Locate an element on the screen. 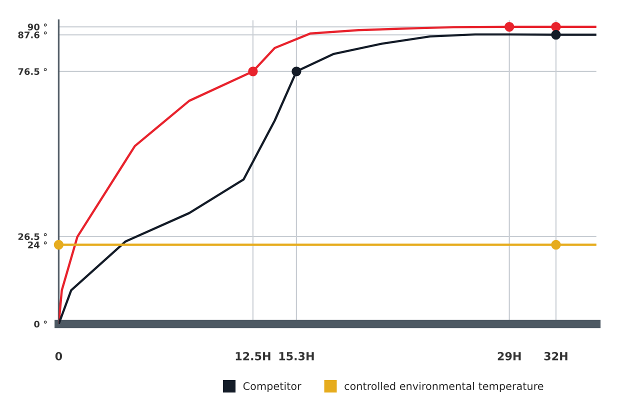  x-tick-label: 15.3H is located at coordinates (296, 356).